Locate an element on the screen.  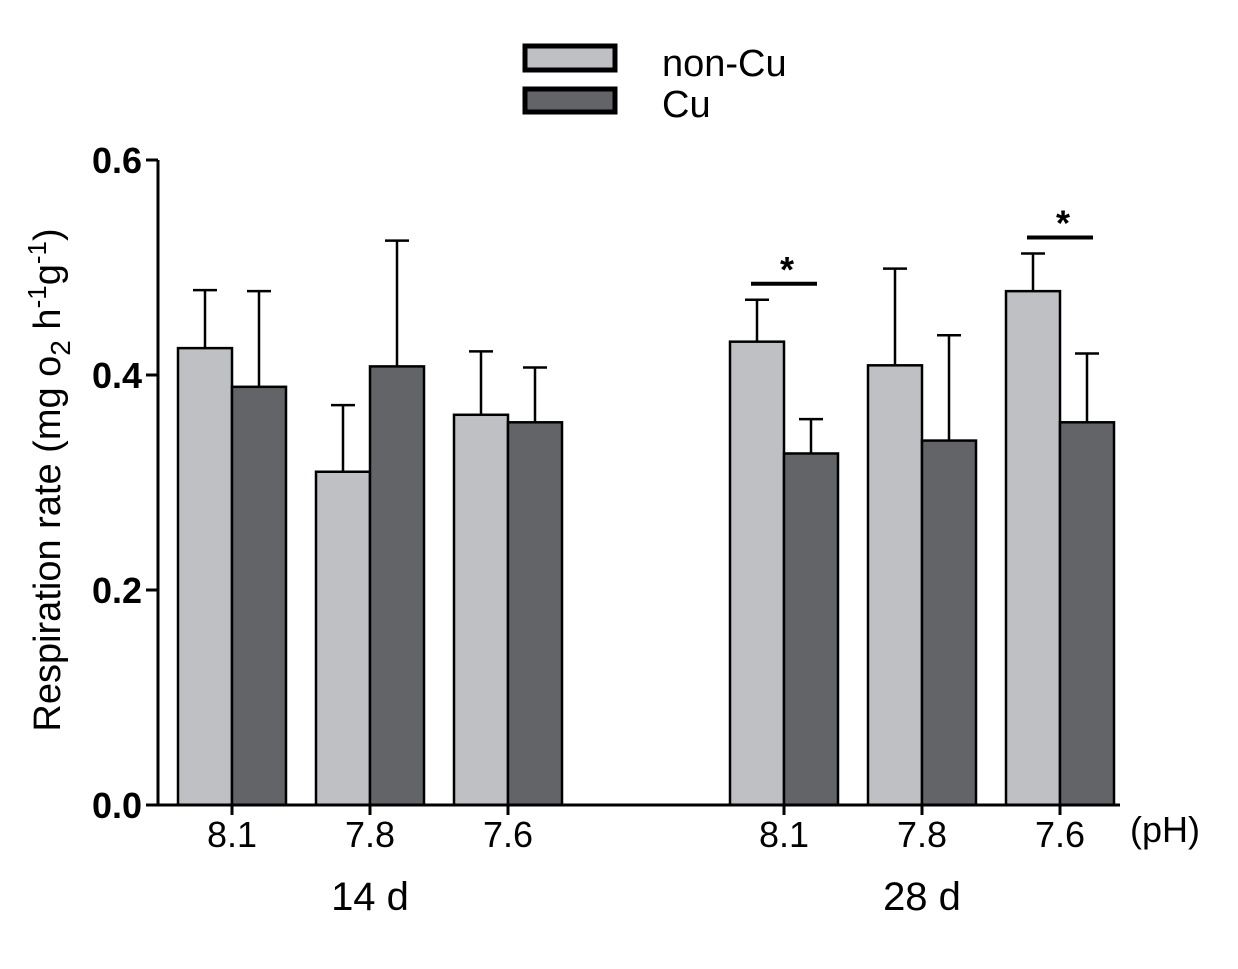
legend-label-cu: Cu is located at coordinates (686, 105).